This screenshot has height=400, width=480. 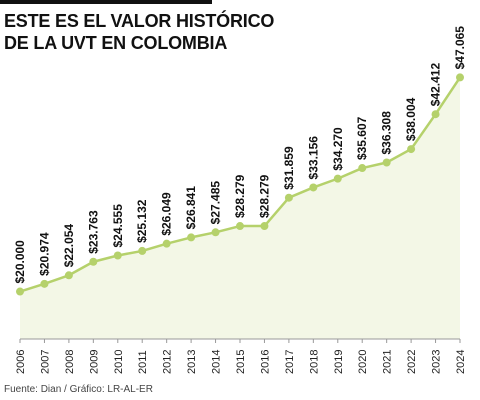 I want to click on x-tick-label: 2008, so click(x=70, y=362).